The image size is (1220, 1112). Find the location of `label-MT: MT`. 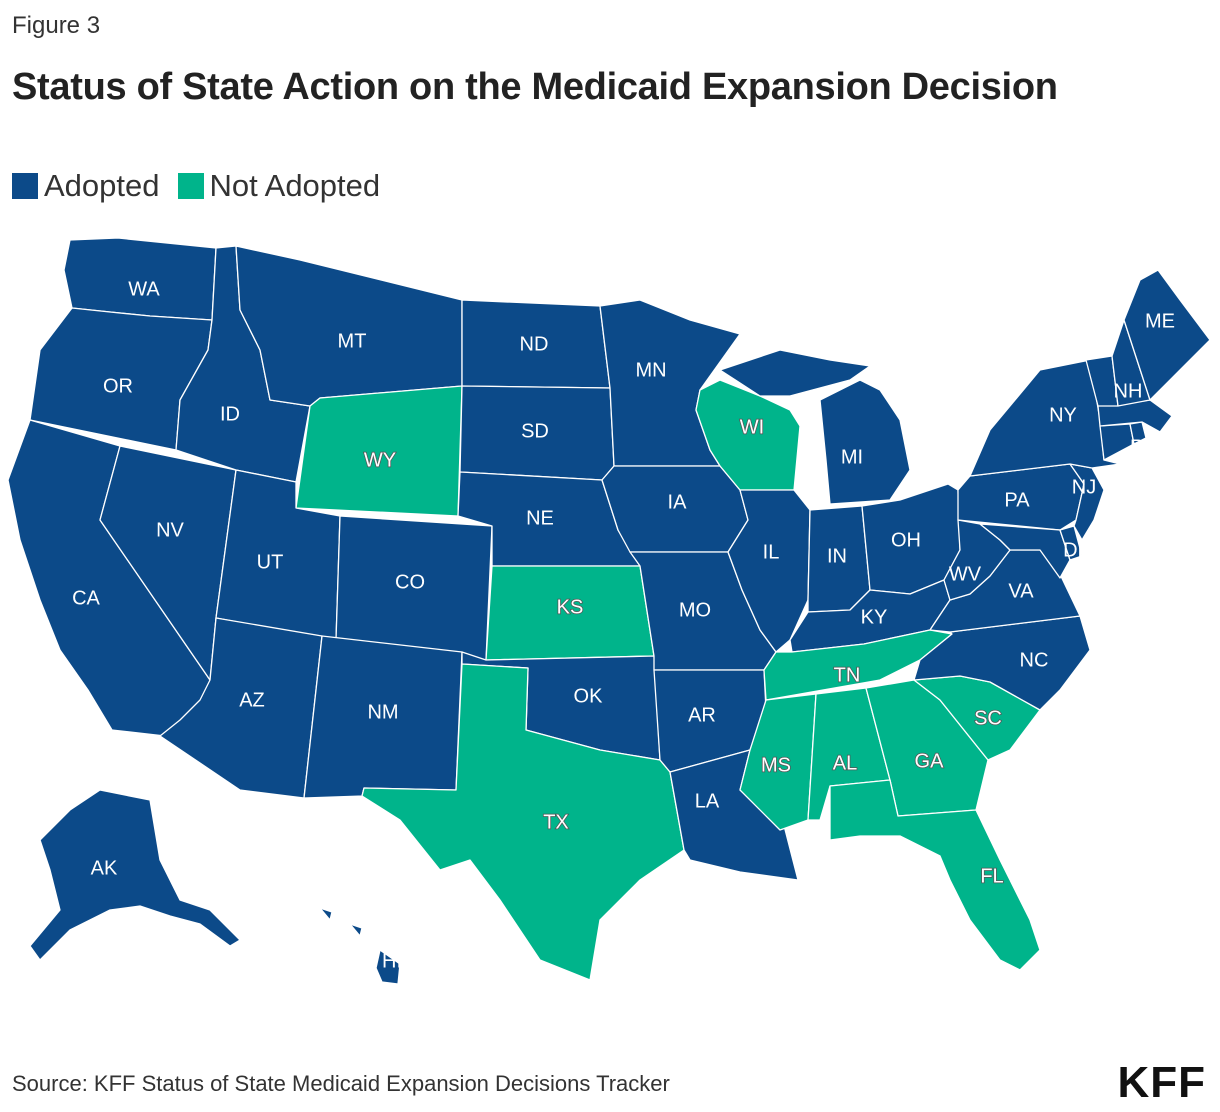

label-MT: MT is located at coordinates (352, 341).